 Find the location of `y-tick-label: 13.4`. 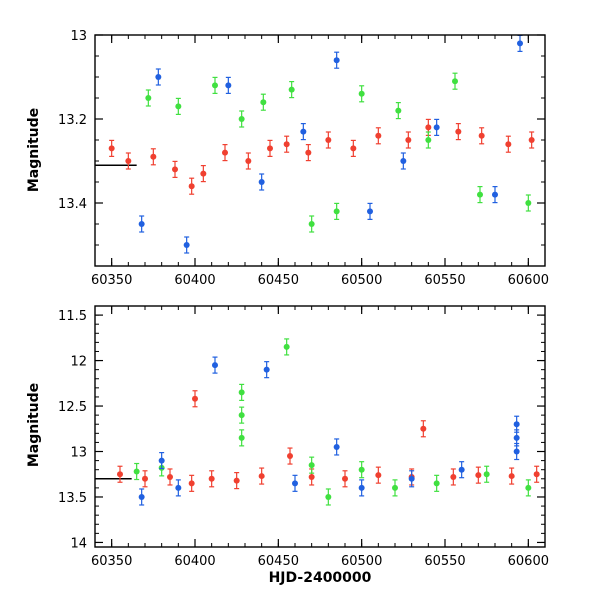

y-tick-label: 13.4 is located at coordinates (72, 204).